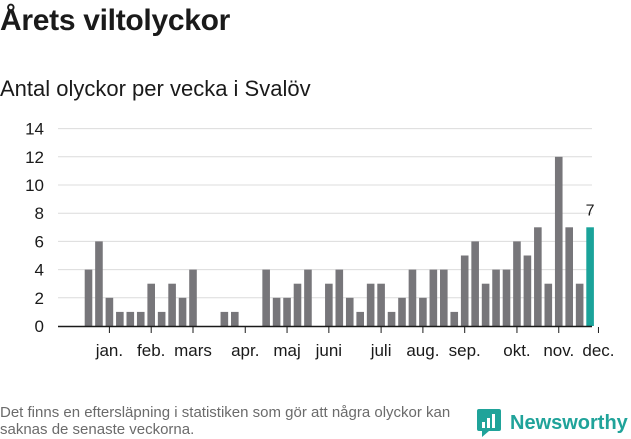  I want to click on x-tick-label: juli, so click(381, 350).